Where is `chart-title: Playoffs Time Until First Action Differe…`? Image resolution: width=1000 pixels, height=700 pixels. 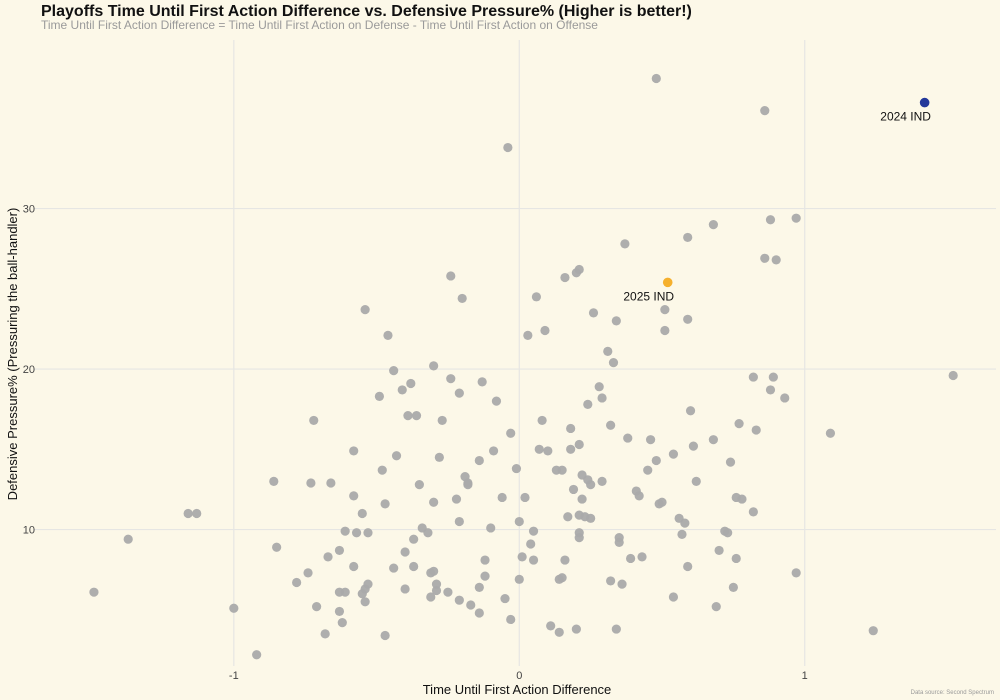 chart-title: Playoffs Time Until First Action Differe… is located at coordinates (366, 11).